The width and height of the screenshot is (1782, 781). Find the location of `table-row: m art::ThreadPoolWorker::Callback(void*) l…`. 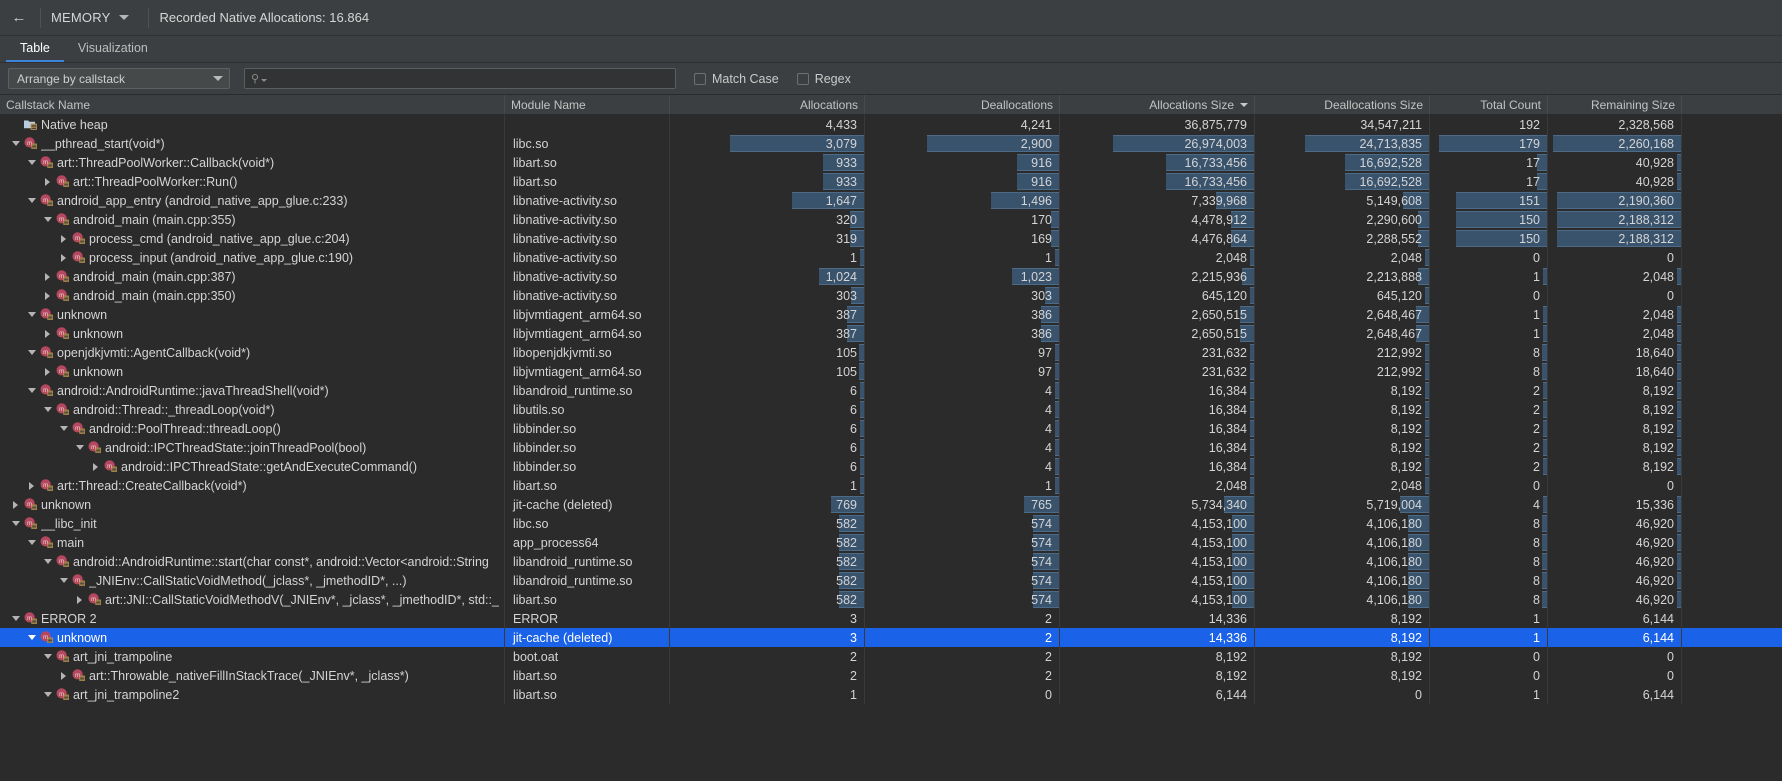

table-row: m art::ThreadPoolWorker::Callback(void*) l… is located at coordinates (891, 162).